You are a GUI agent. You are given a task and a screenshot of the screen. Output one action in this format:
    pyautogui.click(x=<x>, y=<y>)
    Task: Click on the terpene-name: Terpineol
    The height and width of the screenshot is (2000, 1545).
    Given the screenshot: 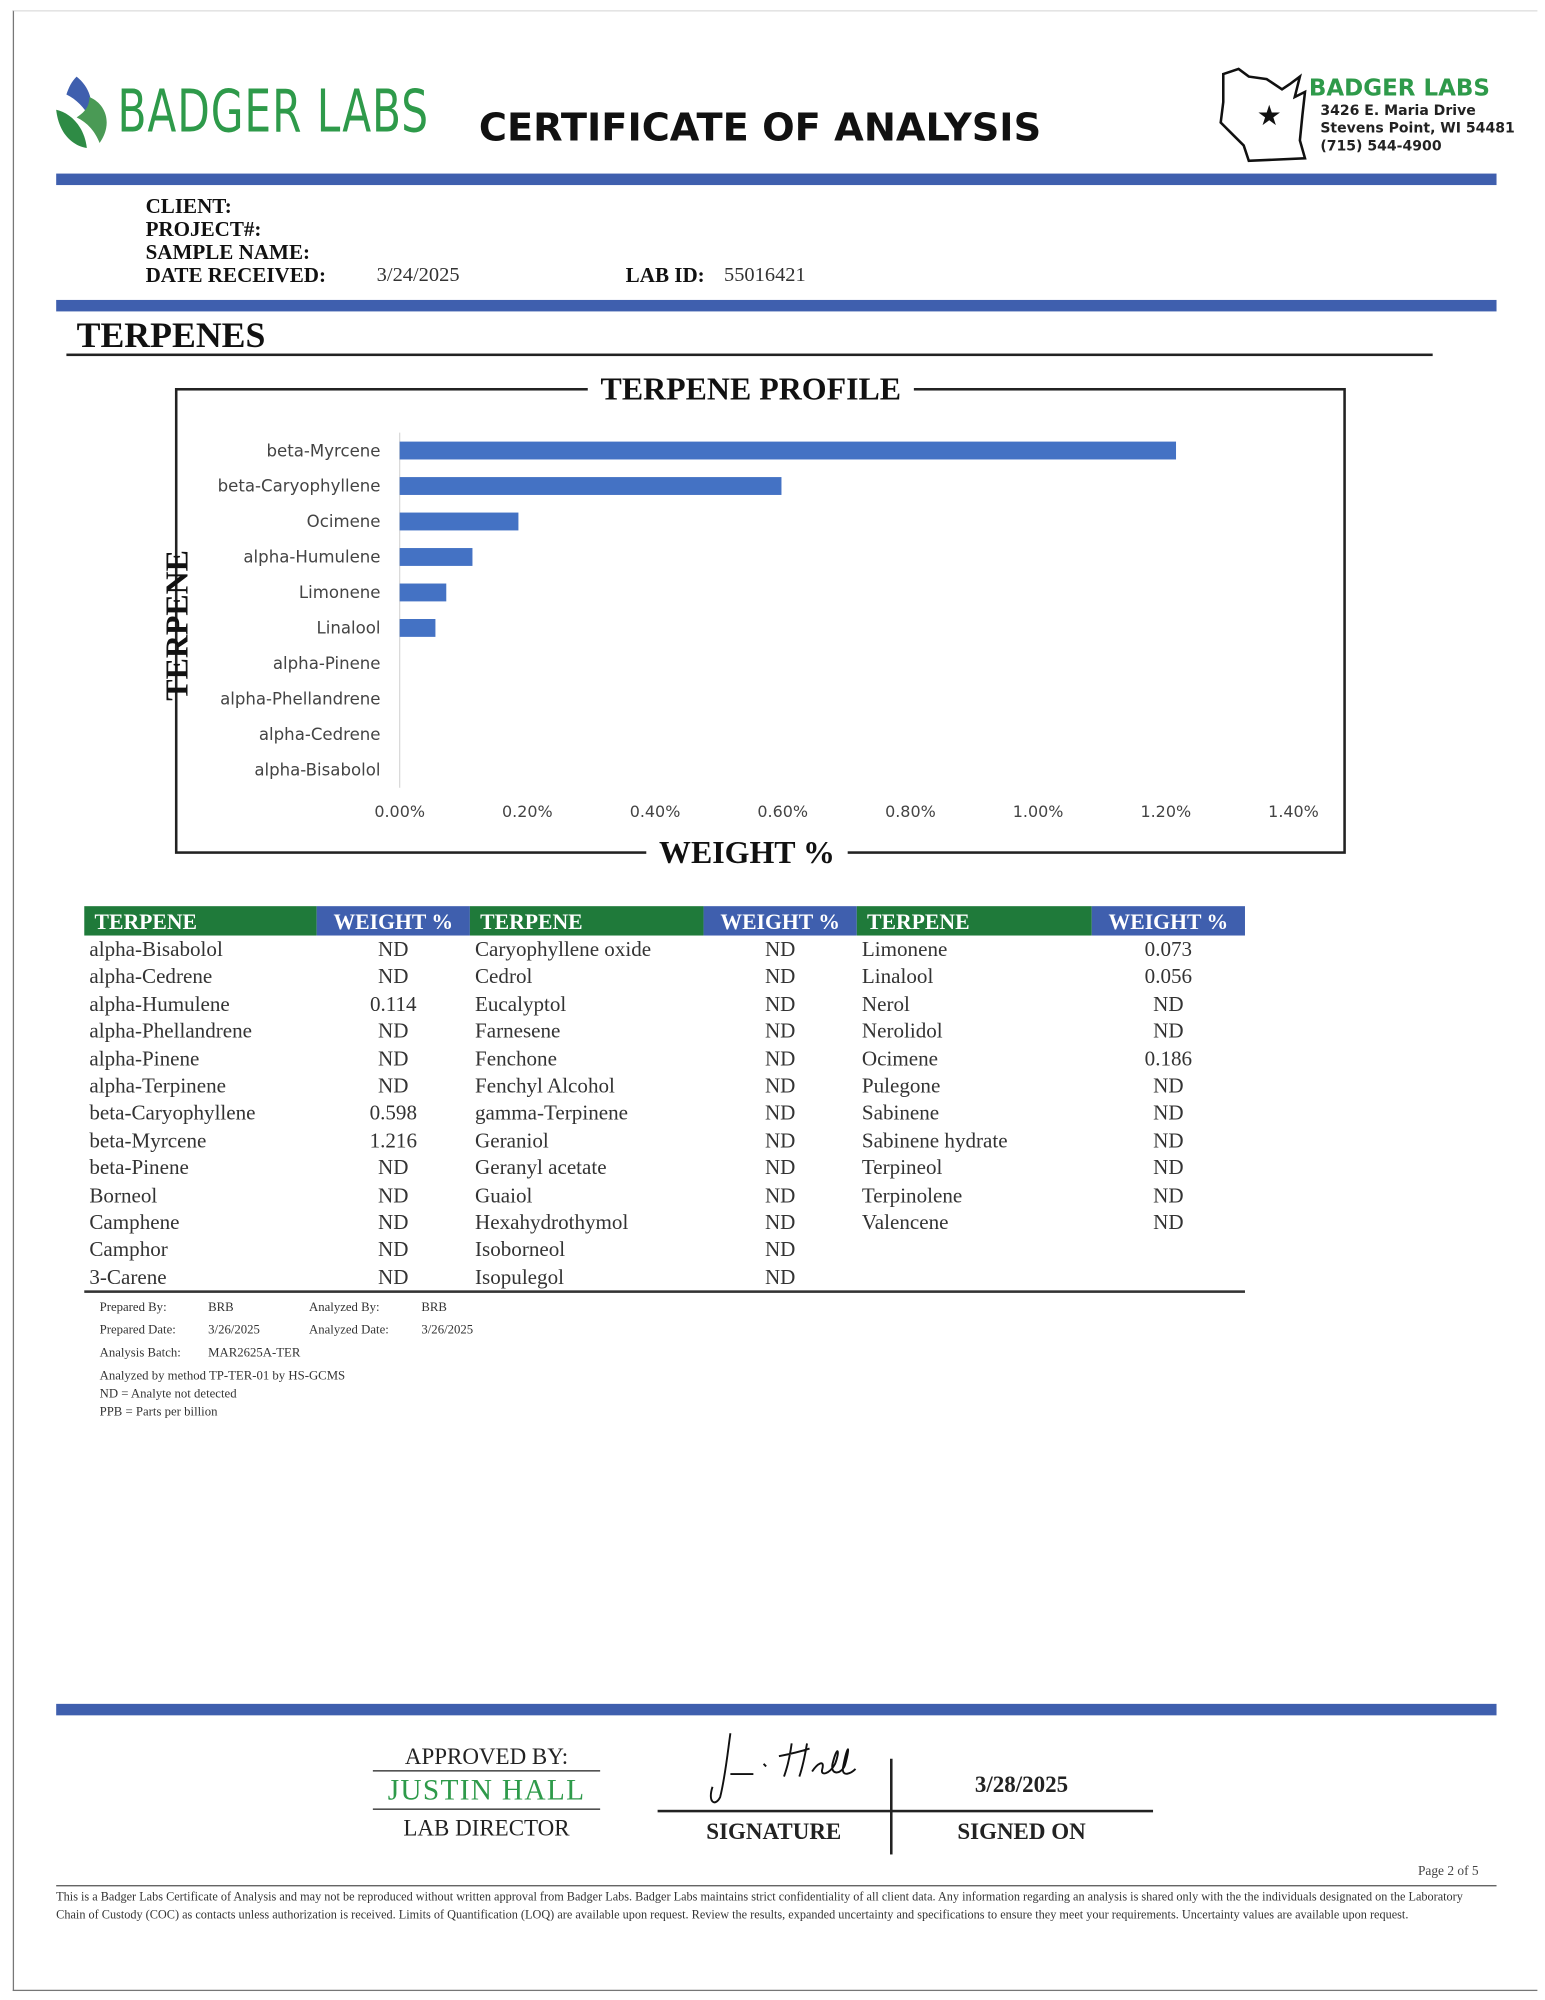 What is the action you would take?
    pyautogui.click(x=902, y=1167)
    